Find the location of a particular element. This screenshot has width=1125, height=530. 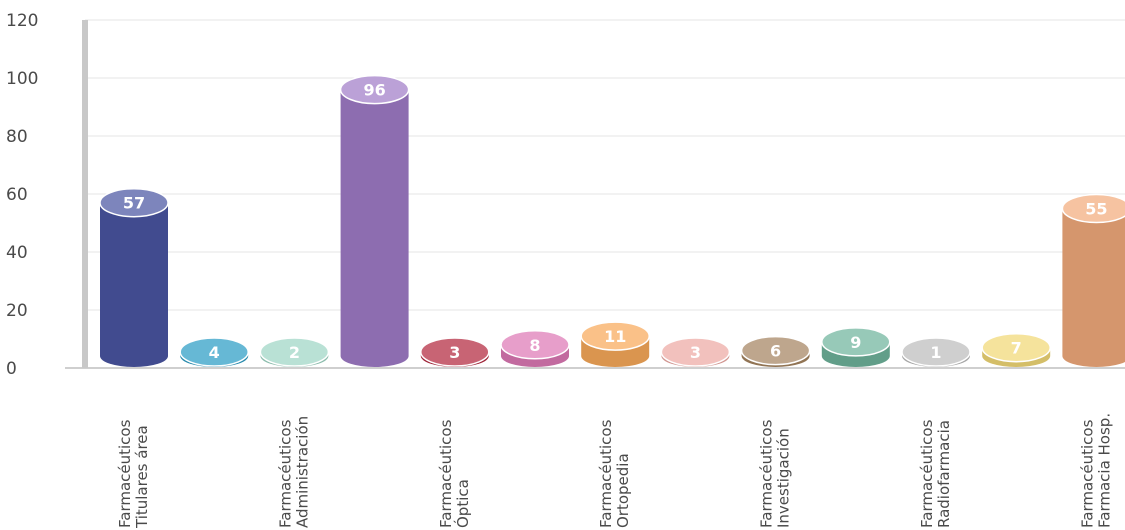

x-tick-label: FarmacéuticosInvestigación is located at coordinates (775, 473).